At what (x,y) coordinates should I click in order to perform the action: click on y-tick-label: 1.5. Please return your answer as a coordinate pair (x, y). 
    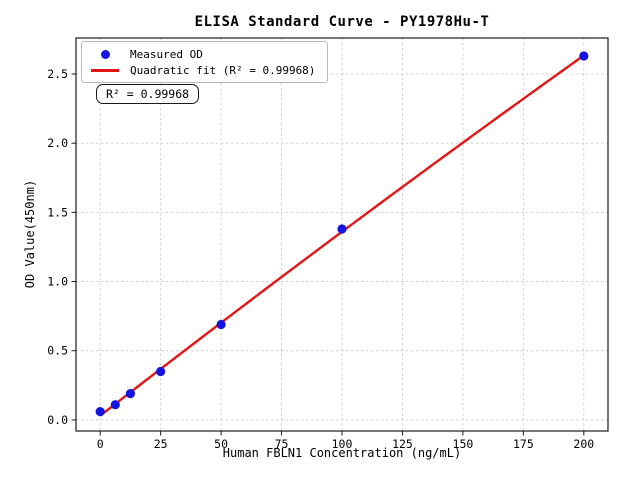
    Looking at the image, I should click on (57, 212).